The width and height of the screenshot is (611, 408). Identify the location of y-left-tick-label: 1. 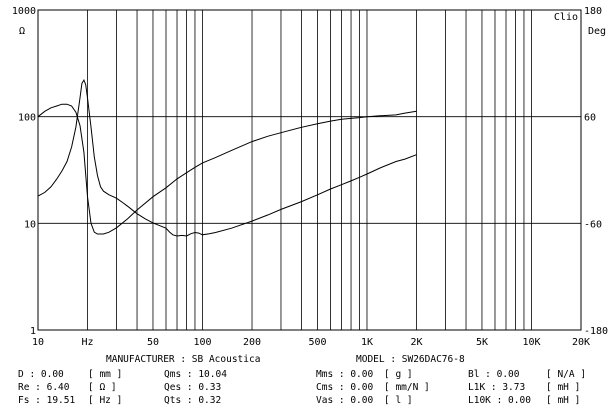
(33, 331).